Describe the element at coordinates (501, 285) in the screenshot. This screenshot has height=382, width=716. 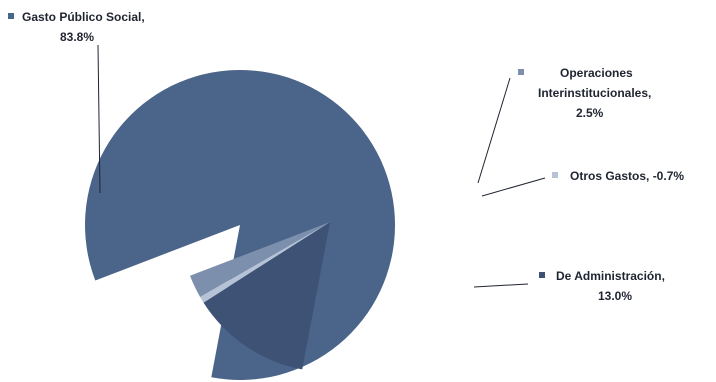
I see `leader-de-administracion` at that location.